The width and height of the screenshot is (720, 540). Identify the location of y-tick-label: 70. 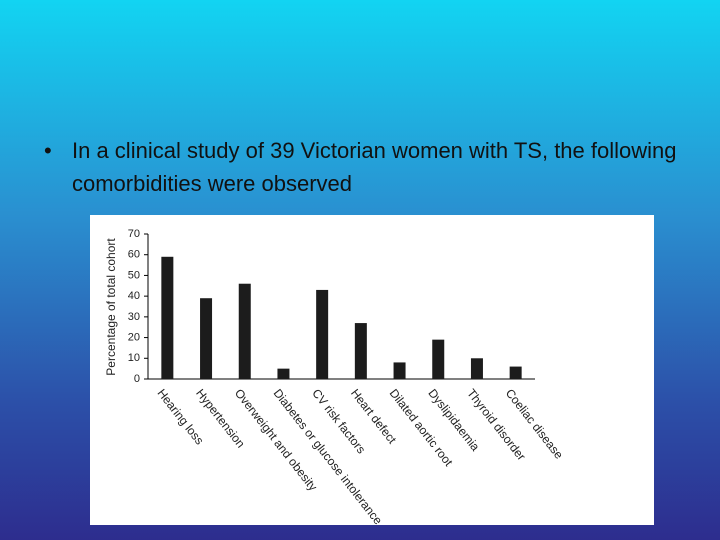
(134, 234).